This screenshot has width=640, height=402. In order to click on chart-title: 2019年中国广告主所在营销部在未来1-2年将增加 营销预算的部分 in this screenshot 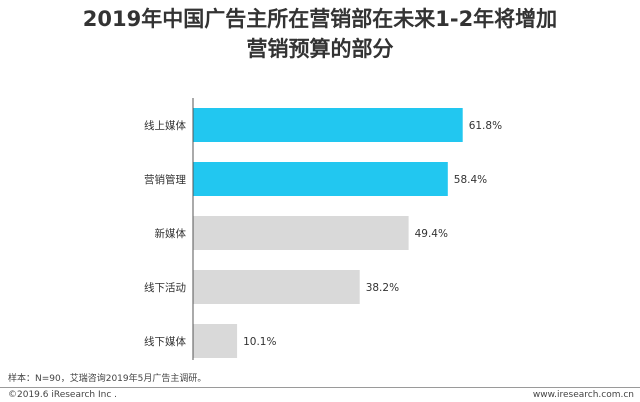, I will do `click(320, 34)`.